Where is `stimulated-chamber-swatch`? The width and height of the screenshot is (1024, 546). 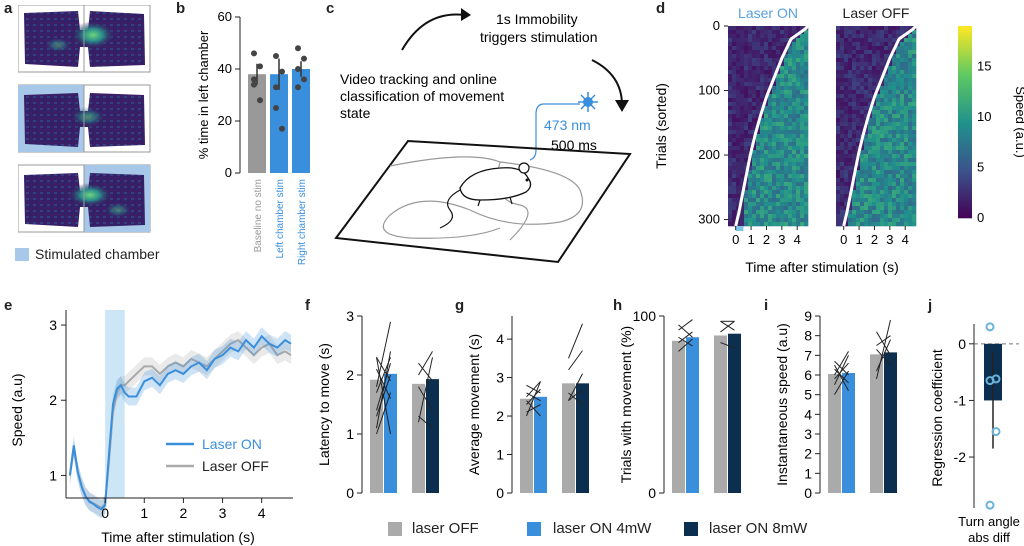 stimulated-chamber-swatch is located at coordinates (22, 254).